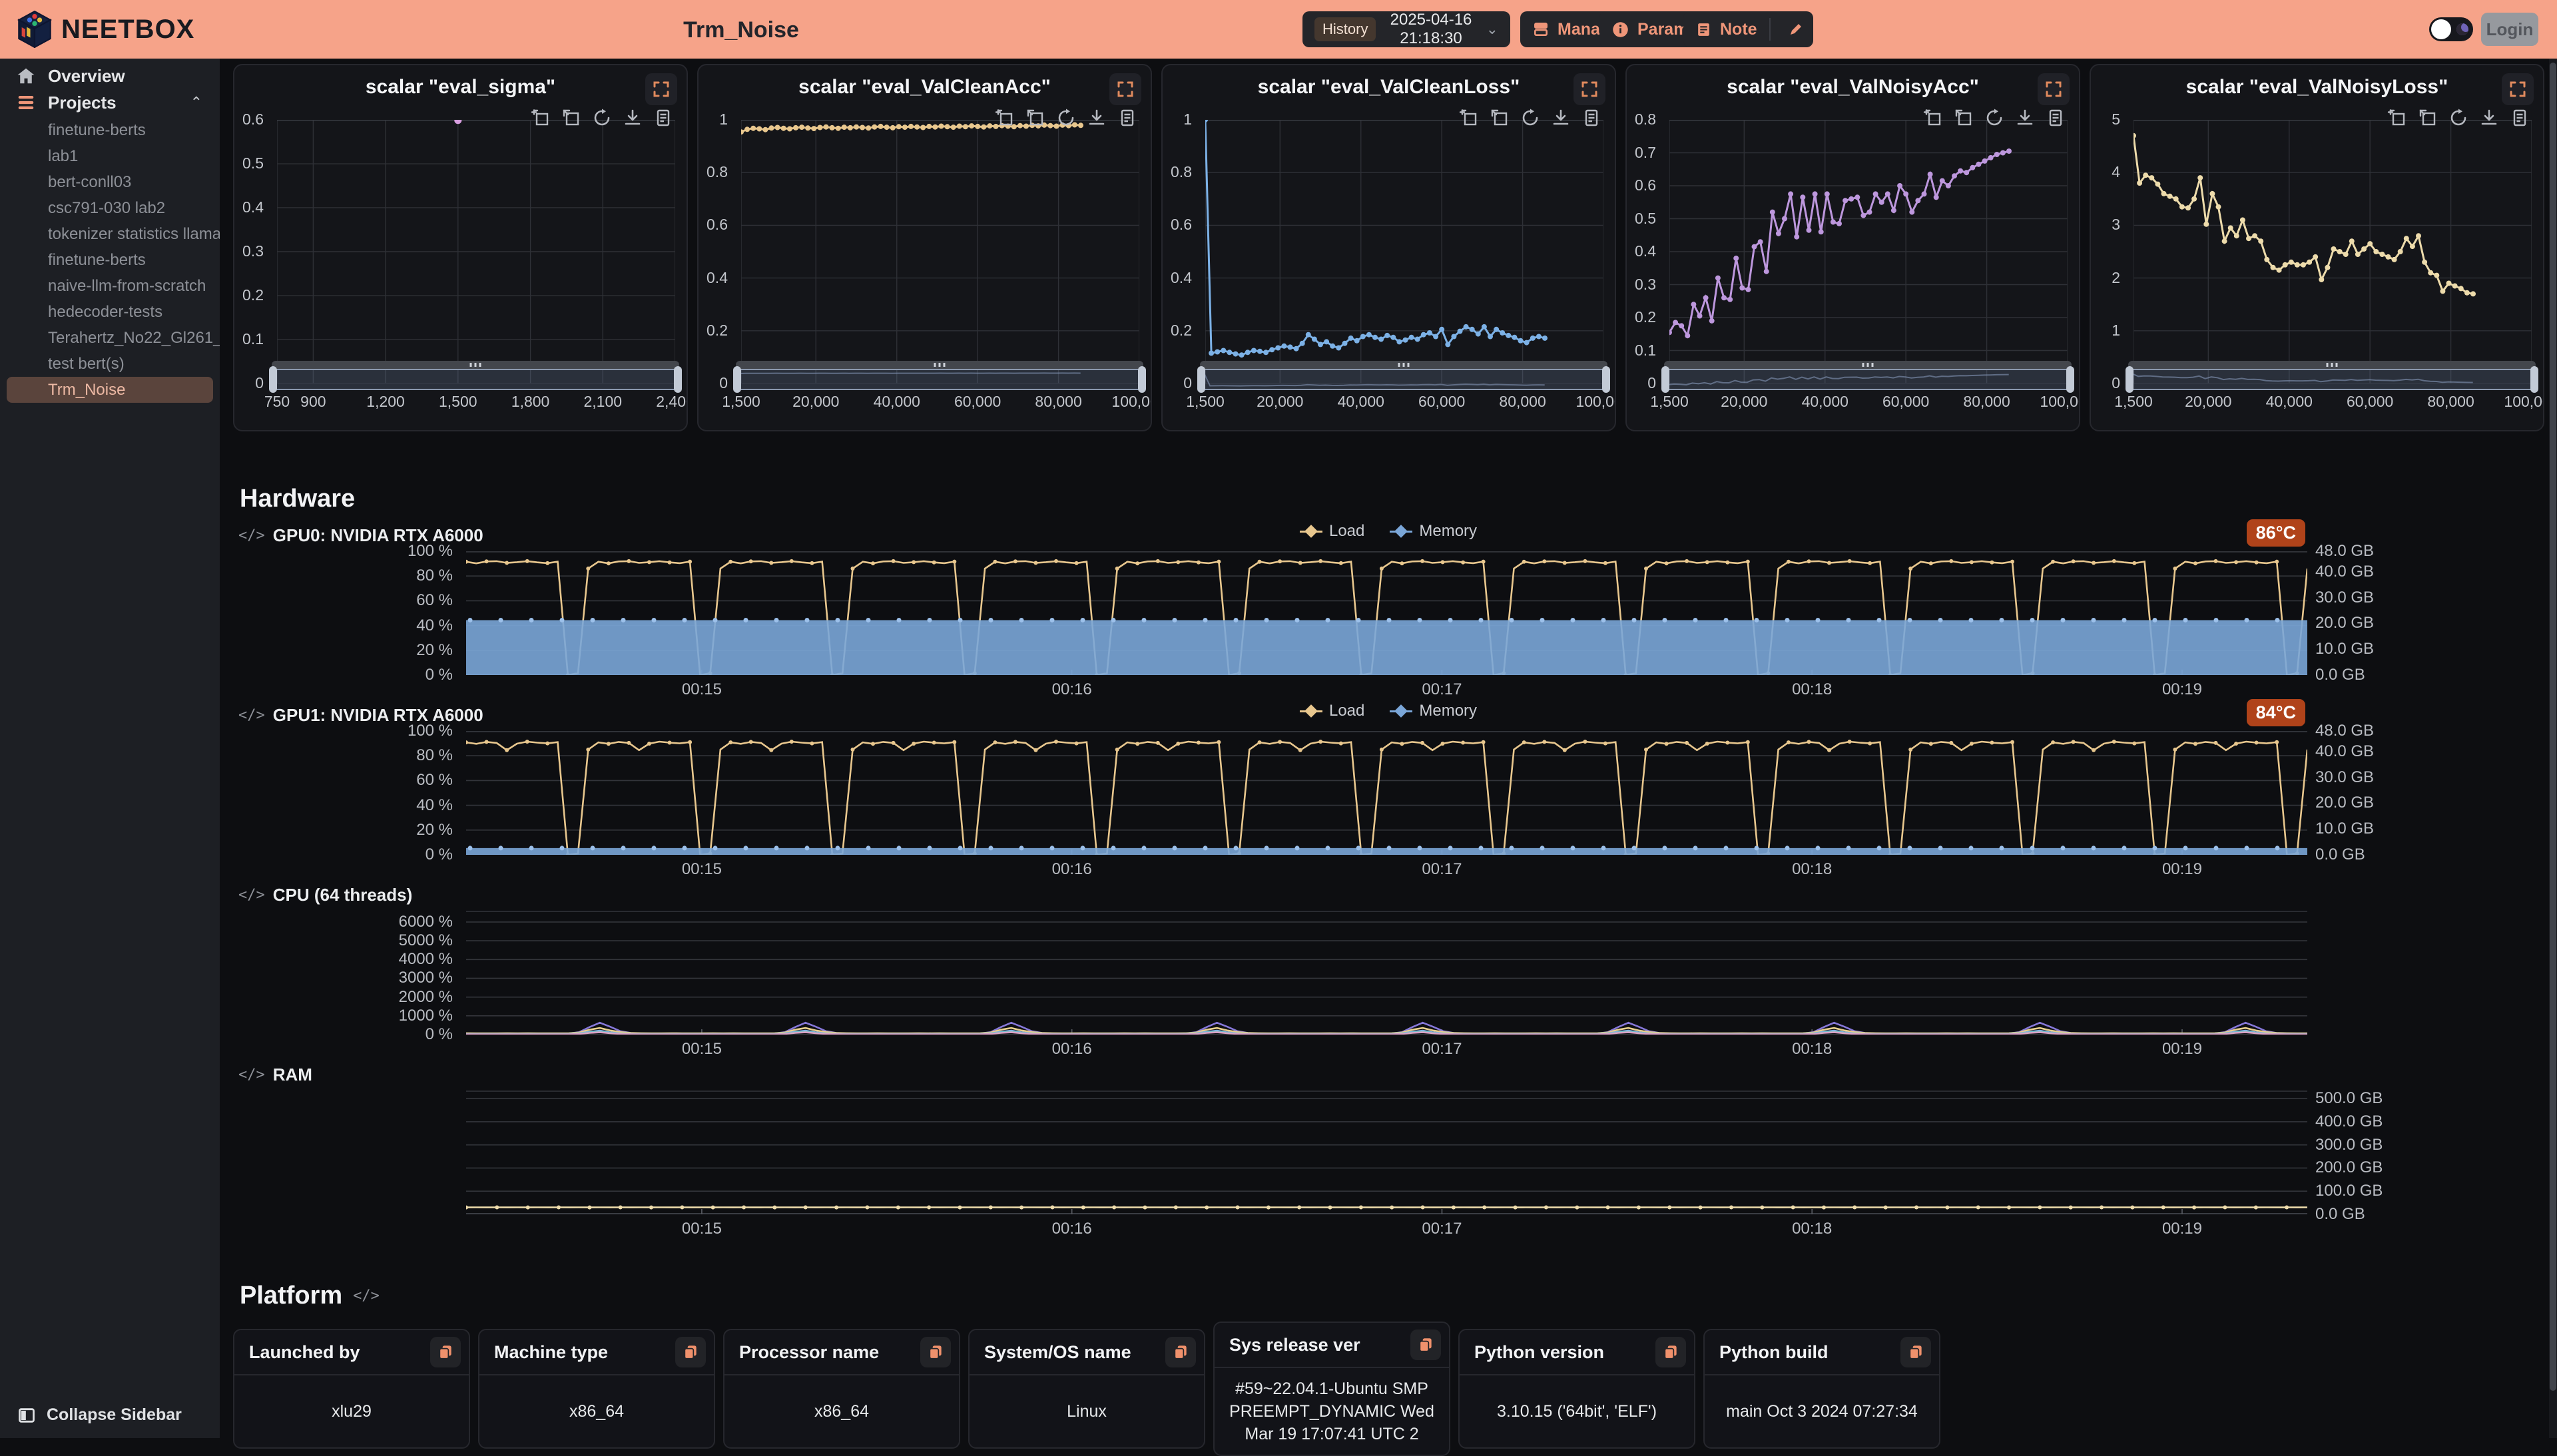  Describe the element at coordinates (63, 156) in the screenshot. I see `sidebar-project-item: lab1` at that location.